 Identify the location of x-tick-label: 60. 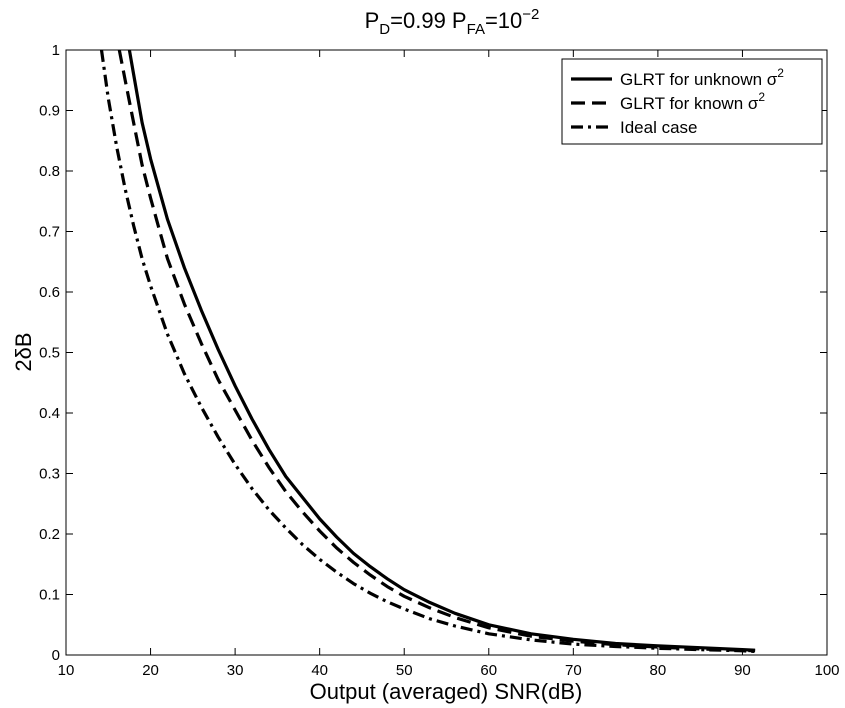
(488, 670).